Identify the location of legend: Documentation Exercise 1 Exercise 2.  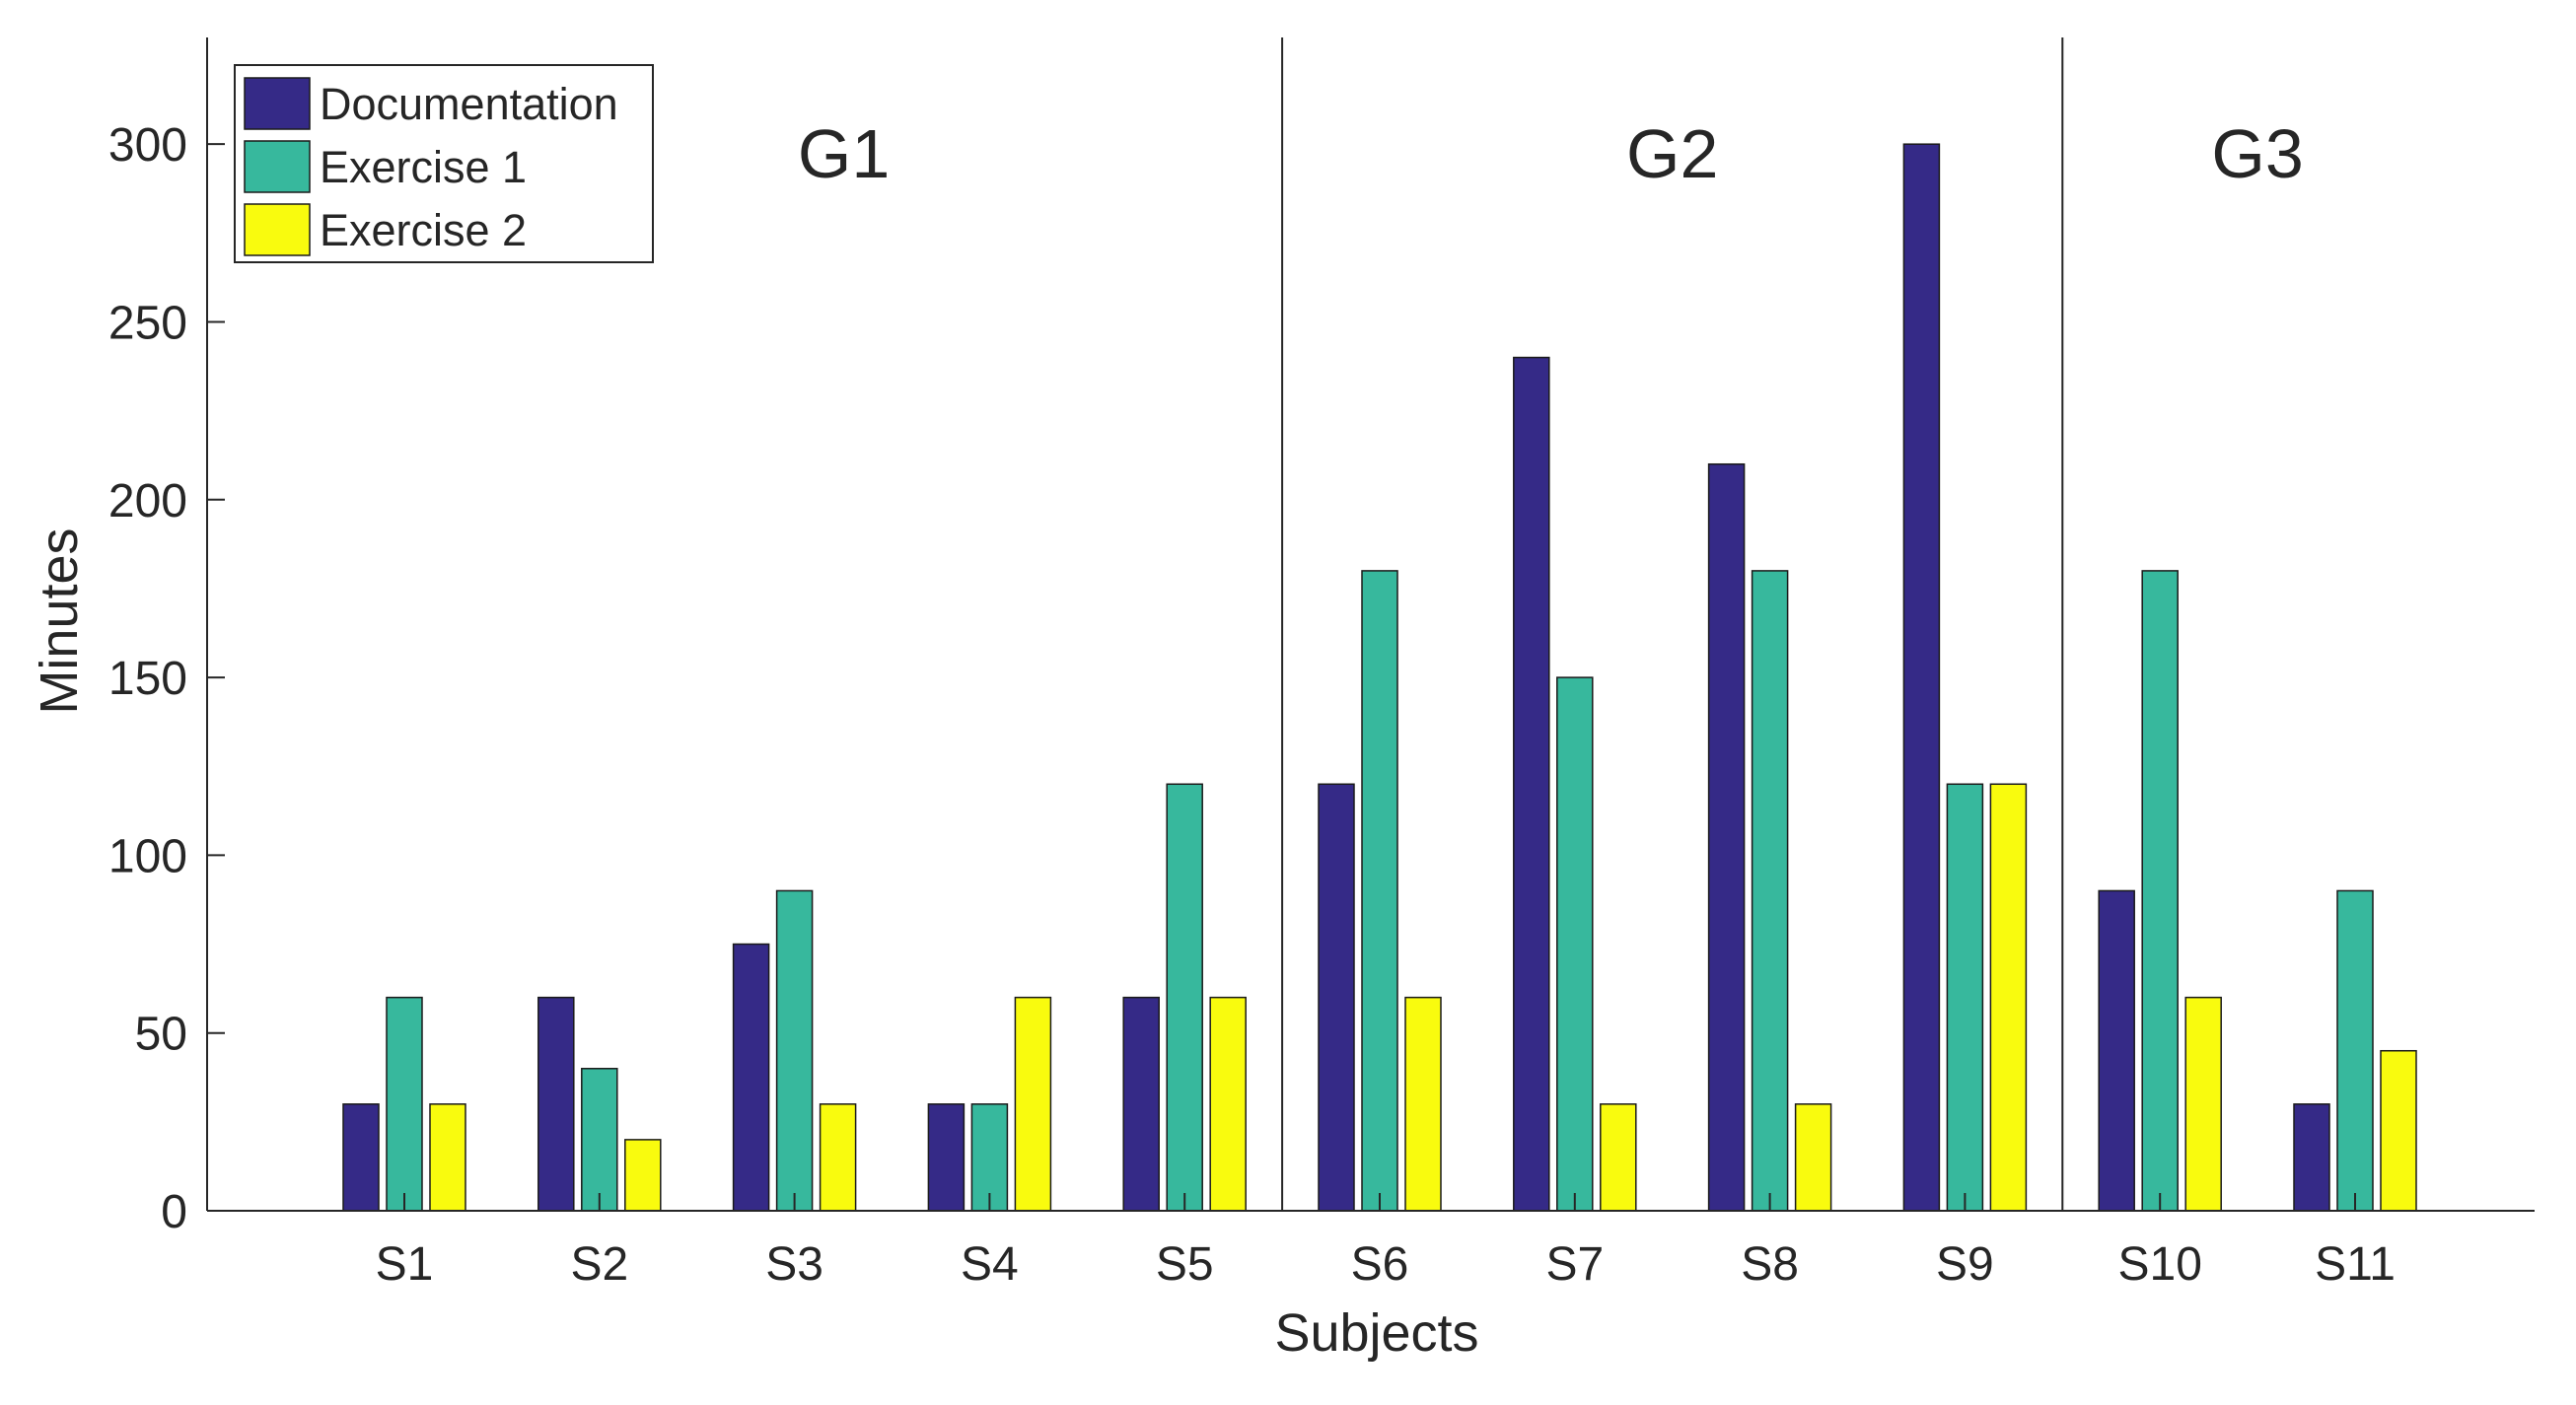
(444, 163).